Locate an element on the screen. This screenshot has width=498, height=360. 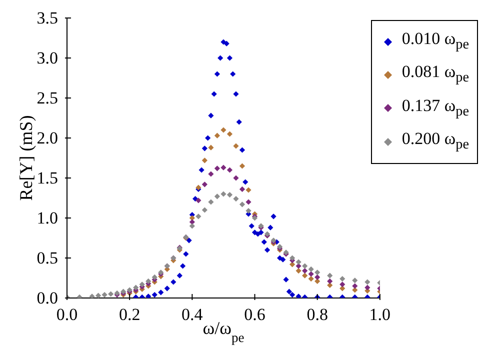
x-tick-label: 0.4 is located at coordinates (193, 314).